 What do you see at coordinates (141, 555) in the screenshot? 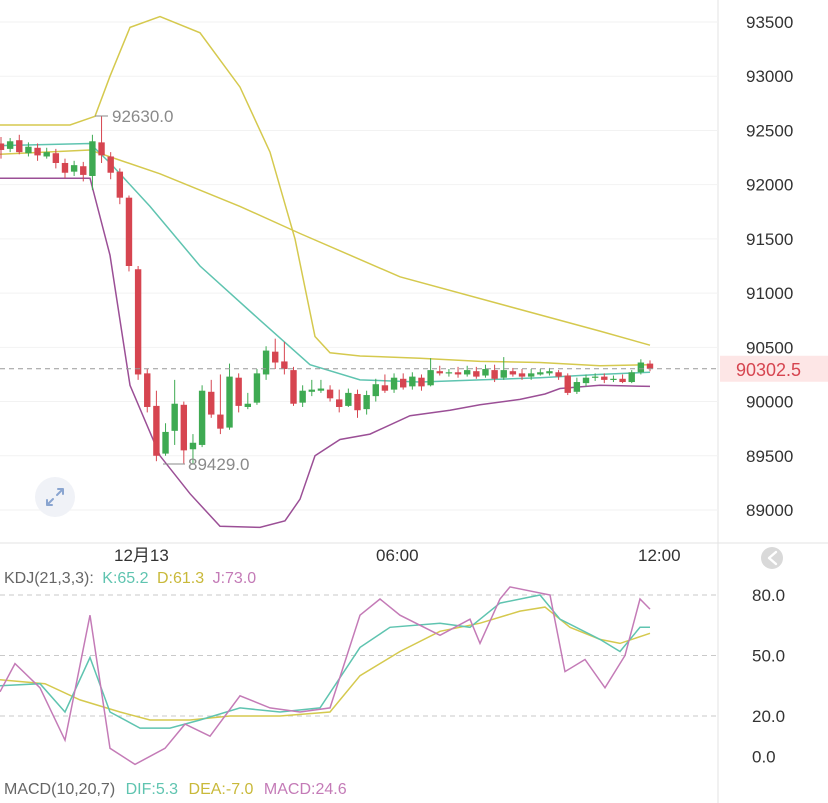
I see `time-tick-0: 12月13` at bounding box center [141, 555].